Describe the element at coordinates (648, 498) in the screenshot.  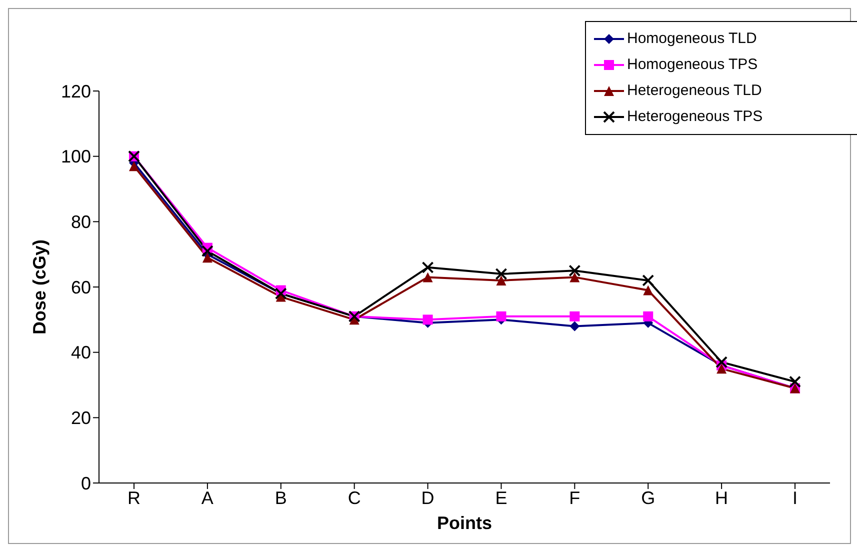
I see `x-tick-label: G` at that location.